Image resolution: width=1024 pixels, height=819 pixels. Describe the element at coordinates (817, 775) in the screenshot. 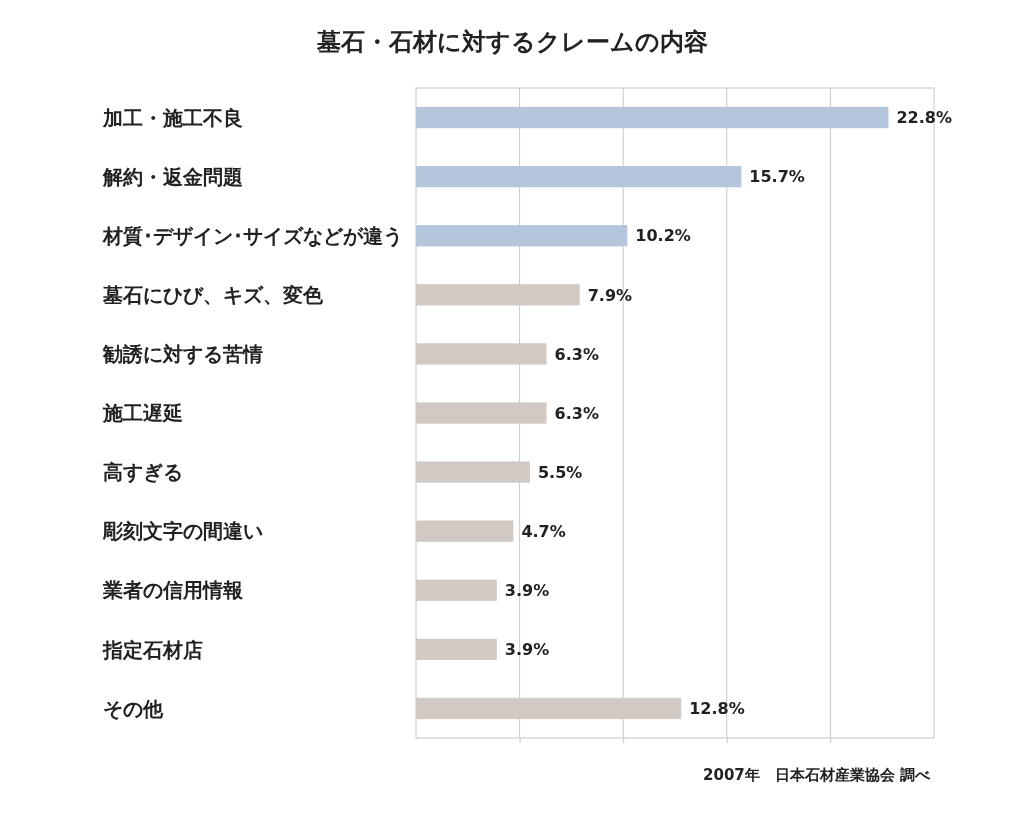

I see `text: 2007年 日本石材産業協会 調べ` at that location.